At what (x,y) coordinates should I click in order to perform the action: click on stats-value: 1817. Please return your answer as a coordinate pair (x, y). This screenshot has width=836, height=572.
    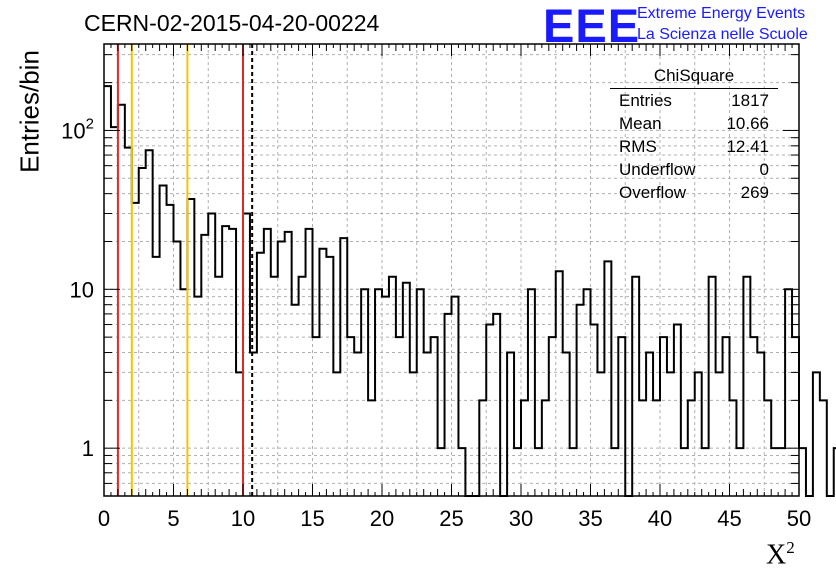
    Looking at the image, I should click on (750, 100).